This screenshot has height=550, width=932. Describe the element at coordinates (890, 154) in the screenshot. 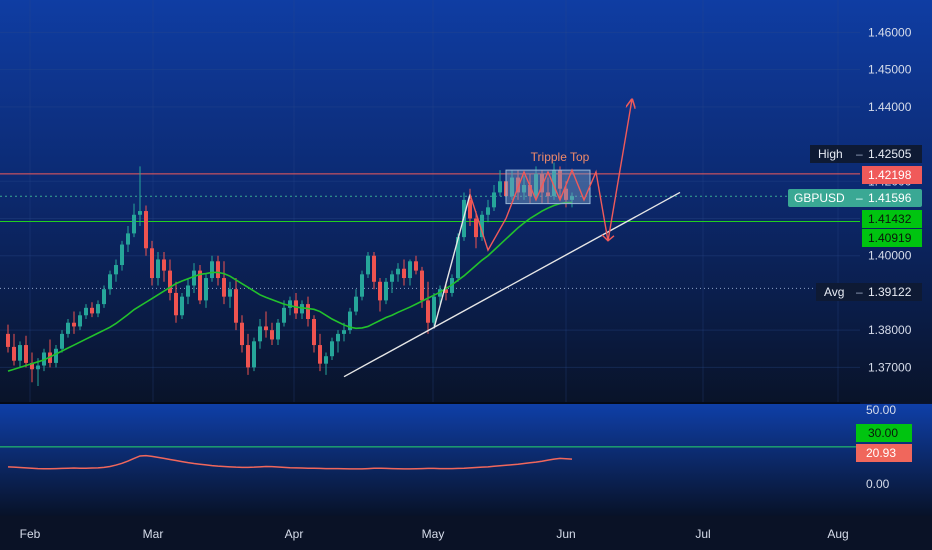

I see `high-tag-value: 1.42505` at that location.